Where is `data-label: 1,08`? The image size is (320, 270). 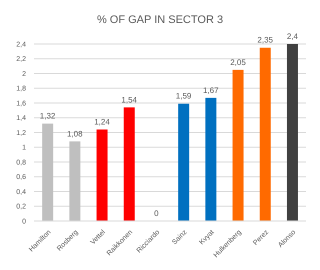 data-label: 1,08 is located at coordinates (75, 133).